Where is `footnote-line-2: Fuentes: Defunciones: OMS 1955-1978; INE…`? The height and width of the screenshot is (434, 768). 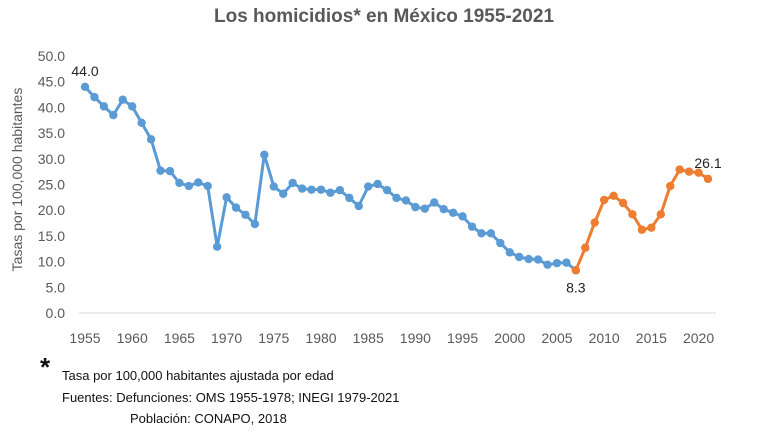 footnote-line-2: Fuentes: Defunciones: OMS 1955-1978; INE… is located at coordinates (231, 397).